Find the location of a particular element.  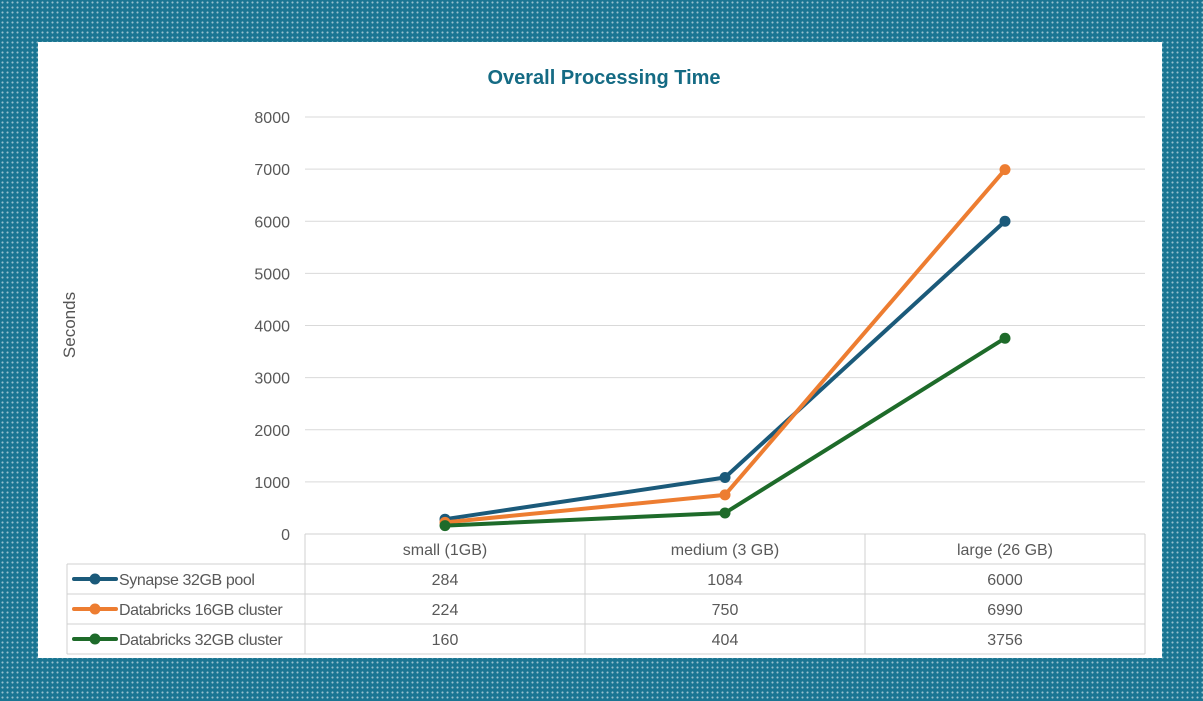

legend-series-name: Databricks 16GB cluster is located at coordinates (201, 610).